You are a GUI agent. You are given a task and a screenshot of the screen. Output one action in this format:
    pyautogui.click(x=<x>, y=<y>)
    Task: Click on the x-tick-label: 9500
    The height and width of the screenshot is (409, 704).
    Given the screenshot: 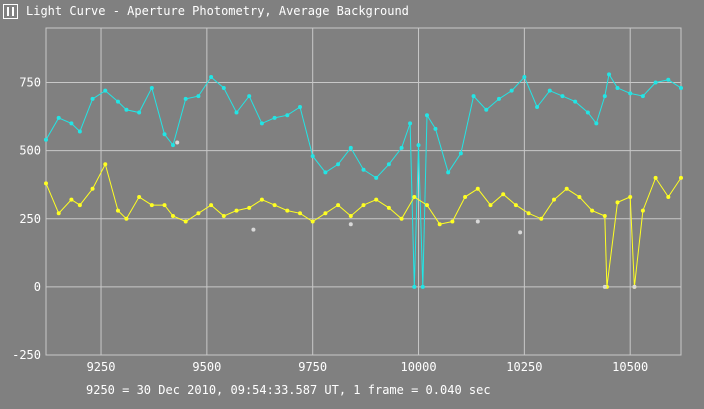 What is the action you would take?
    pyautogui.click(x=206, y=367)
    